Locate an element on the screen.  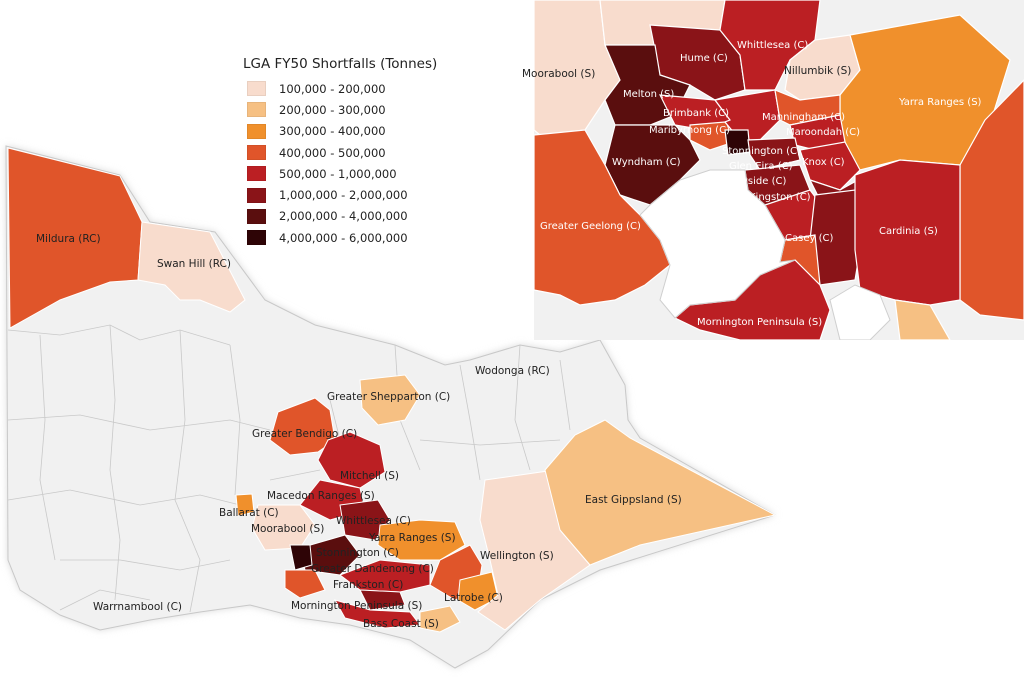
legend-label: 4,000,000 - 6,000,000 is located at coordinates (343, 237).